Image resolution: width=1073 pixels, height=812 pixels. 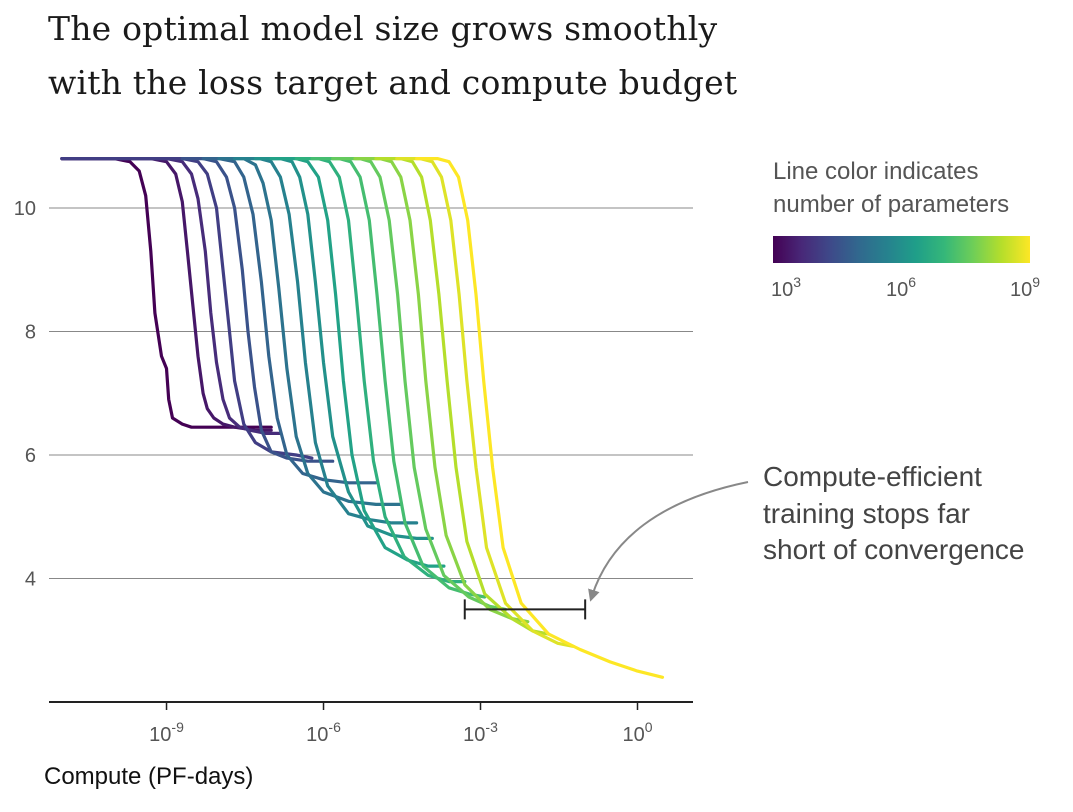 What do you see at coordinates (148, 776) in the screenshot?
I see `x-axis-label: Compute (PF-days)` at bounding box center [148, 776].